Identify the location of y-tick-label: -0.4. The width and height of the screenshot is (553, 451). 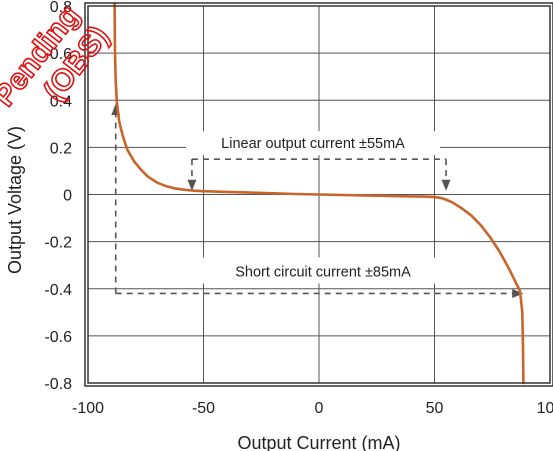
(58, 290).